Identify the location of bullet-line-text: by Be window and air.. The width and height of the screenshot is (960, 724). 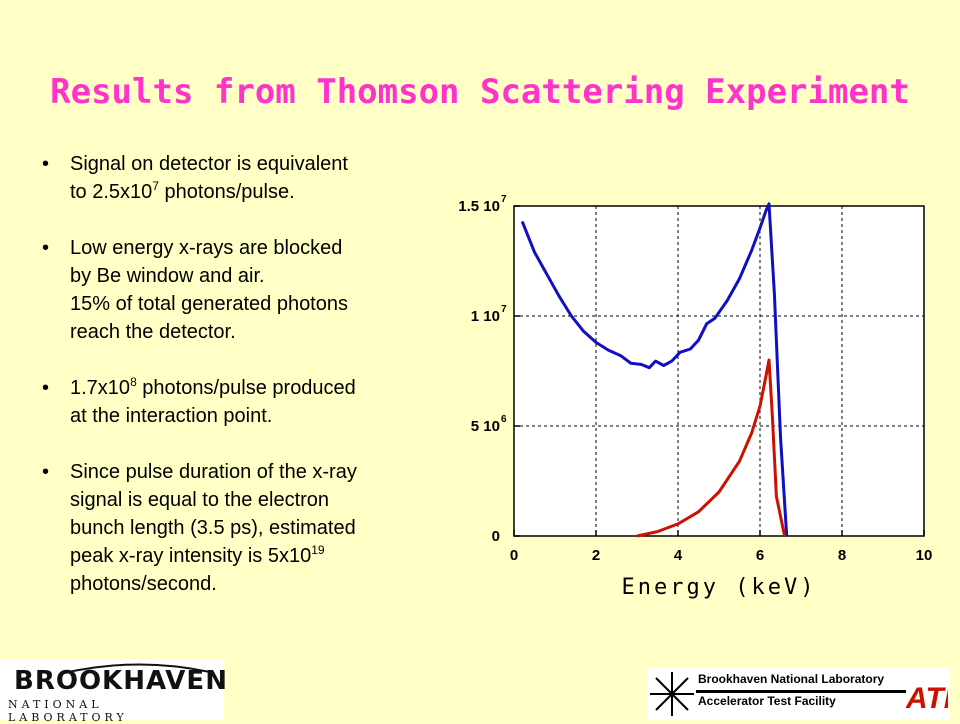
(167, 276).